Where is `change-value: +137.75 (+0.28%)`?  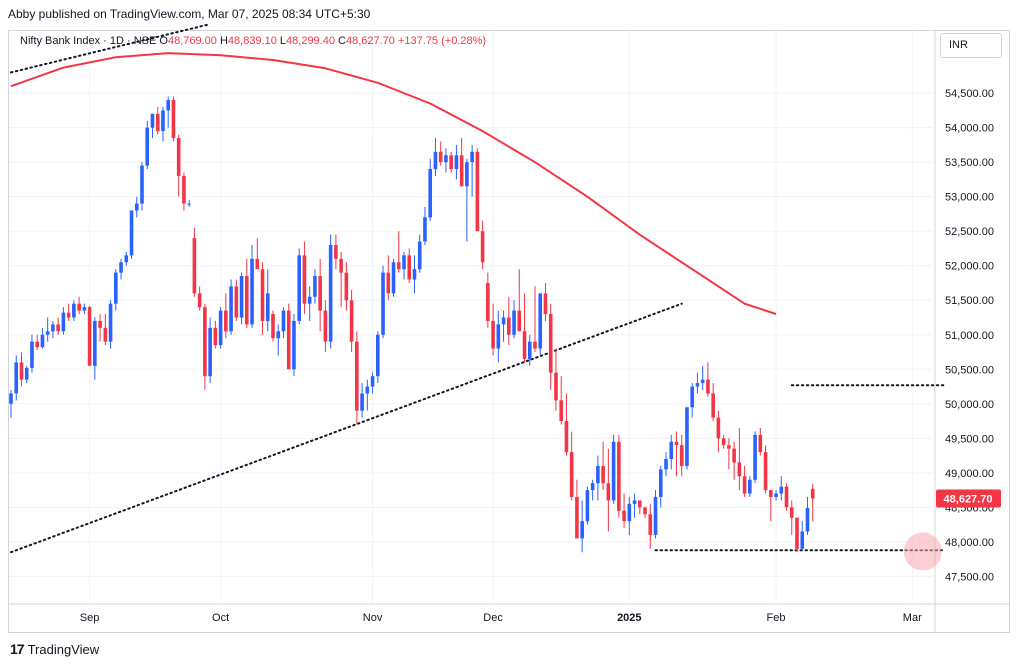 change-value: +137.75 (+0.28%) is located at coordinates (442, 41).